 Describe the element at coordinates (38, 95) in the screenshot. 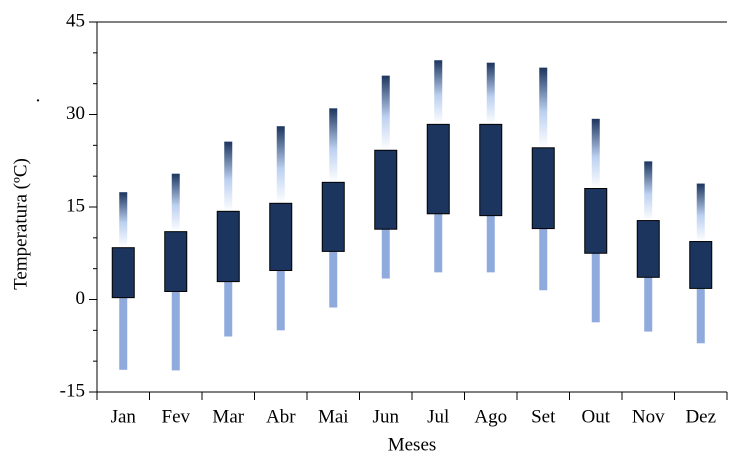

I see `annotation: .` at that location.